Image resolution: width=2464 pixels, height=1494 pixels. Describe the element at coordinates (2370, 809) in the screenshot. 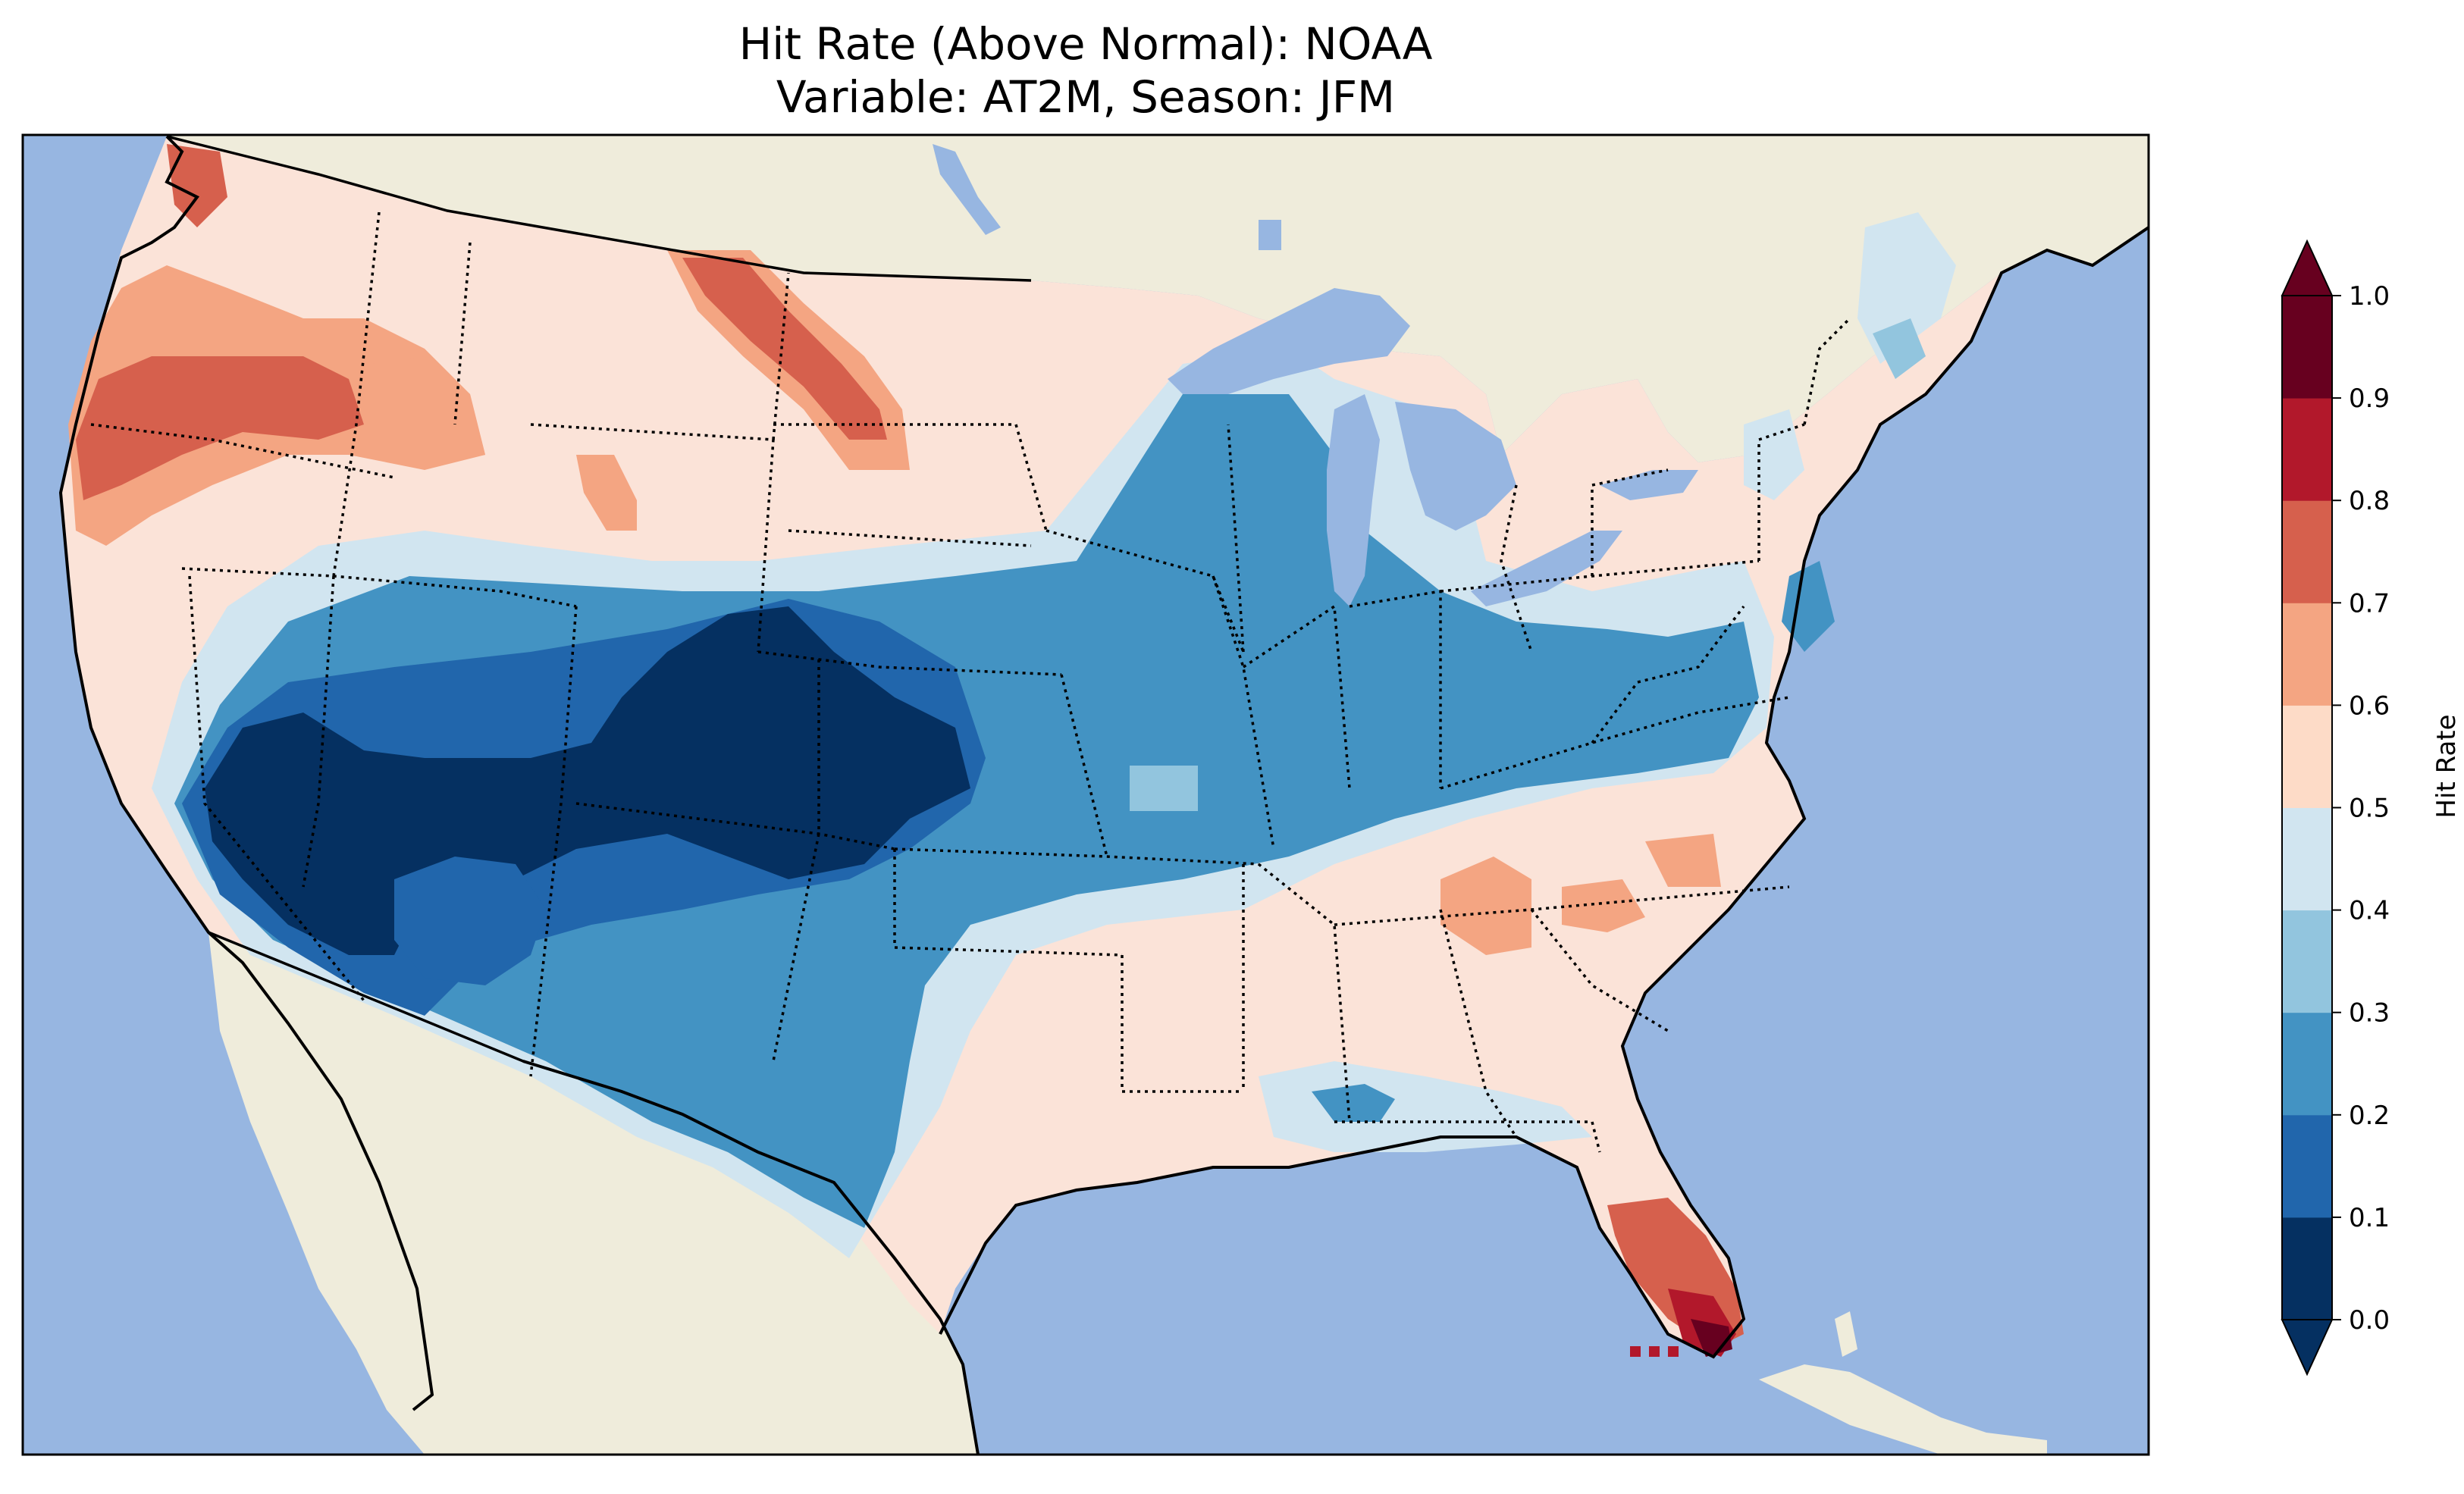

I see `colorbar-tick-label: 0.5` at that location.